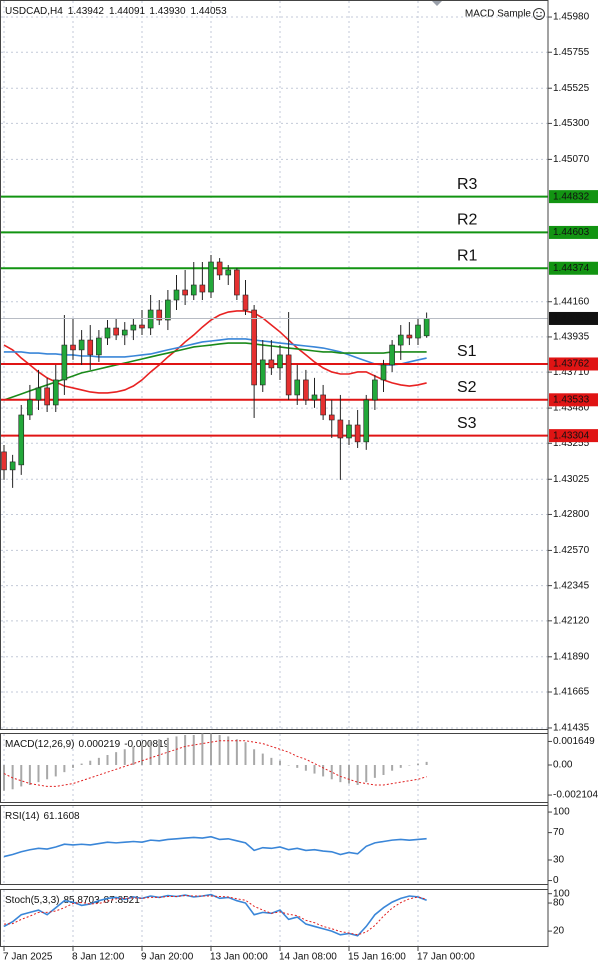 Image resolution: width=600 pixels, height=965 pixels. What do you see at coordinates (81, 900) in the screenshot?
I see `indicator-value: 85.8703` at bounding box center [81, 900].